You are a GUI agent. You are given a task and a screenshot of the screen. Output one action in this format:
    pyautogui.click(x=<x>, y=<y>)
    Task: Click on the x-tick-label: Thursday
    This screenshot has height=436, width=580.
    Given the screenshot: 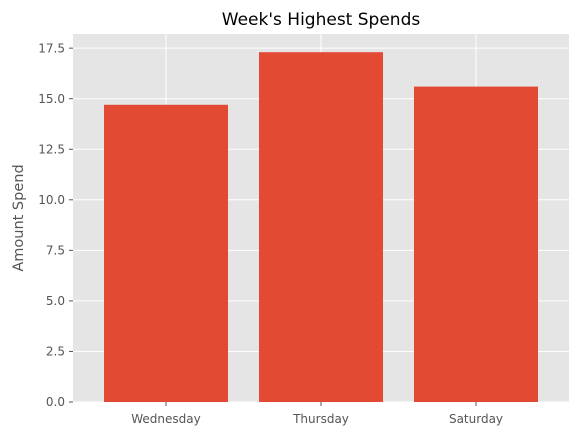 What is the action you would take?
    pyautogui.click(x=320, y=419)
    